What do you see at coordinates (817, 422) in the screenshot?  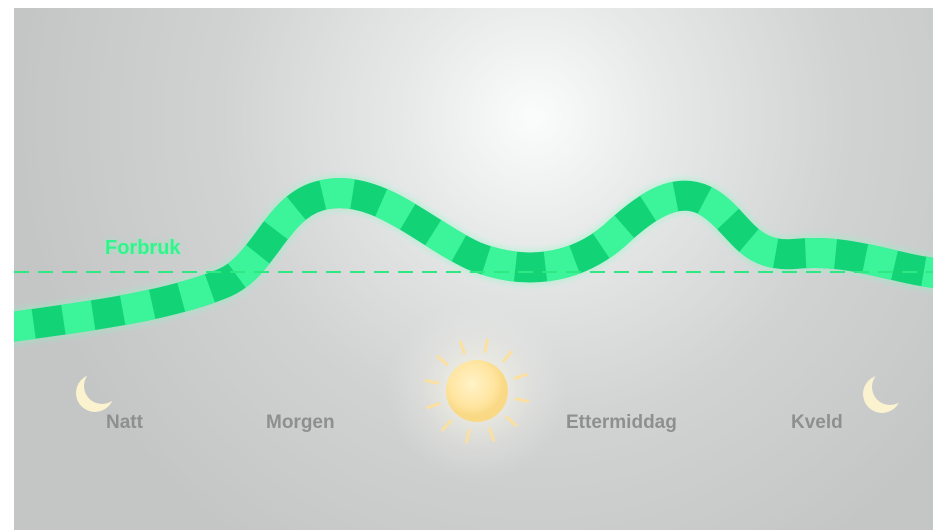 I see `time-label-evening: Kveld` at bounding box center [817, 422].